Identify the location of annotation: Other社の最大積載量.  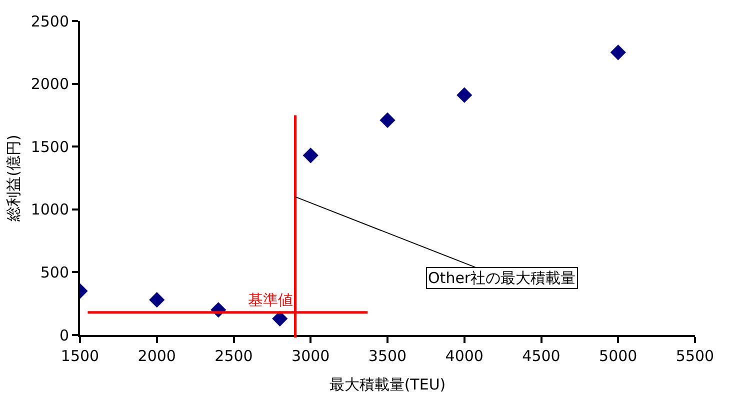
(502, 278).